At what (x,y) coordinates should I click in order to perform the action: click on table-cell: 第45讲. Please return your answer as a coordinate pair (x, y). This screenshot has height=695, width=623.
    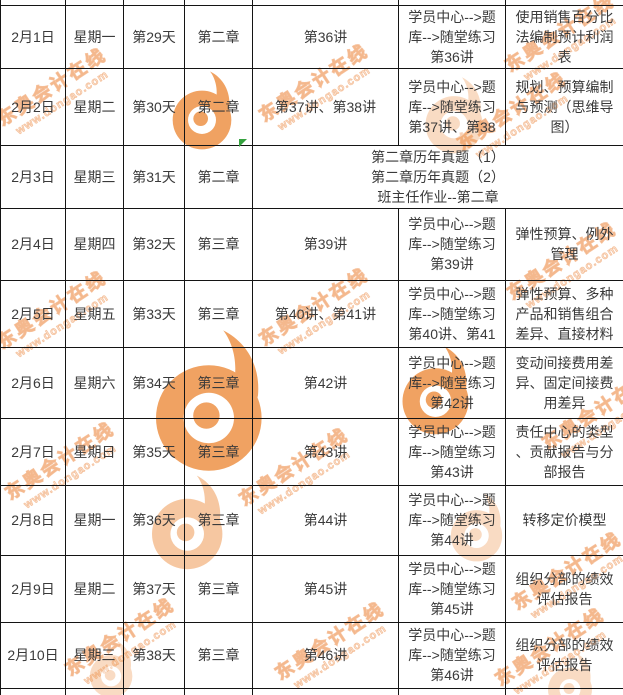
    Looking at the image, I should click on (325, 588).